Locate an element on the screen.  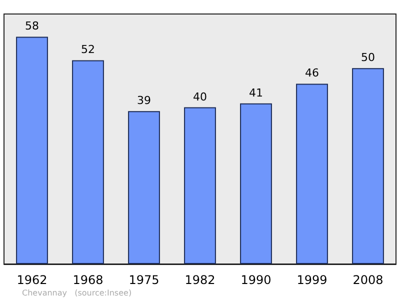
x-tick-label: 1962 is located at coordinates (32, 280).